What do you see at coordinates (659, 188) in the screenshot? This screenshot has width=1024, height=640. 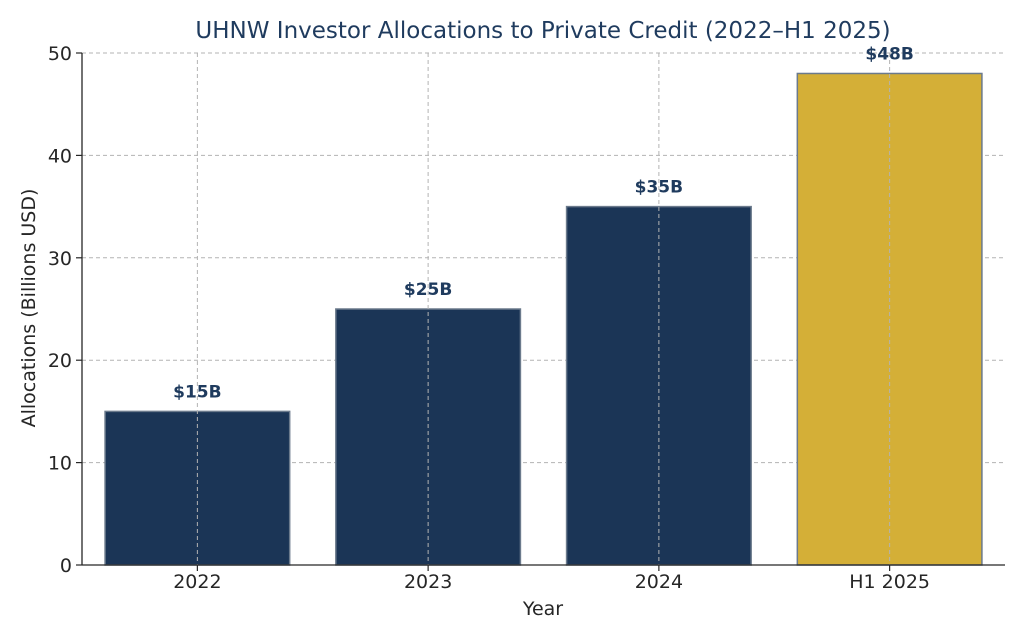 I see `data-label: $35B` at bounding box center [659, 188].